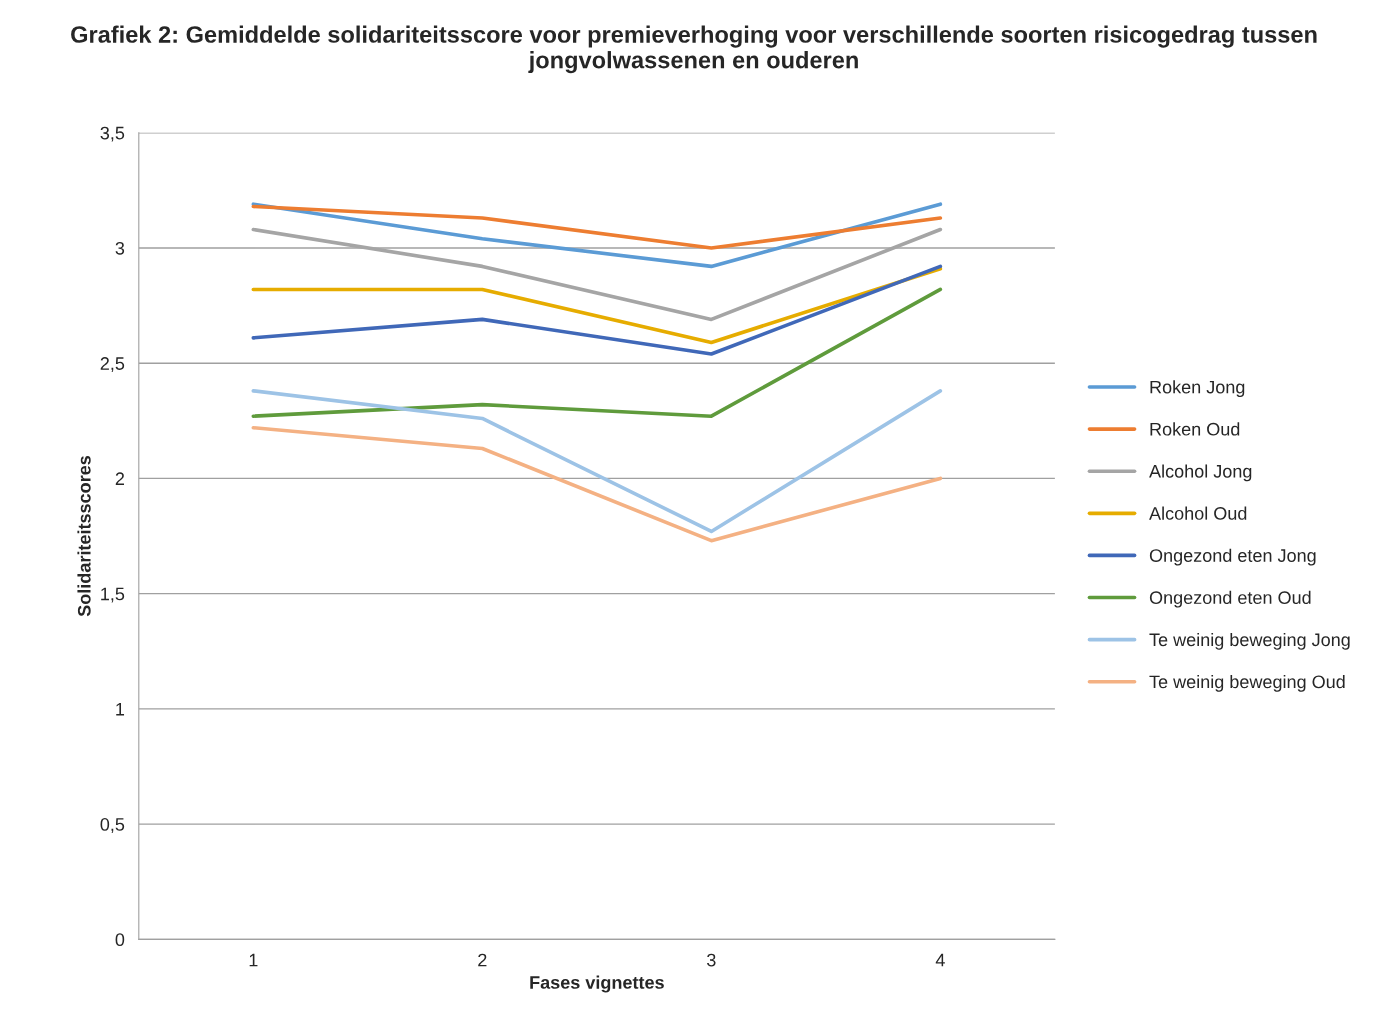 This screenshot has width=1388, height=1021. Describe the element at coordinates (694, 49) in the screenshot. I see `chart-title: Grafiek 2: Gemiddelde solidariteitsscore voor premieverhoging voor verschillende soorten risicogedrag tussen jongvolwassenen en ouderen` at that location.